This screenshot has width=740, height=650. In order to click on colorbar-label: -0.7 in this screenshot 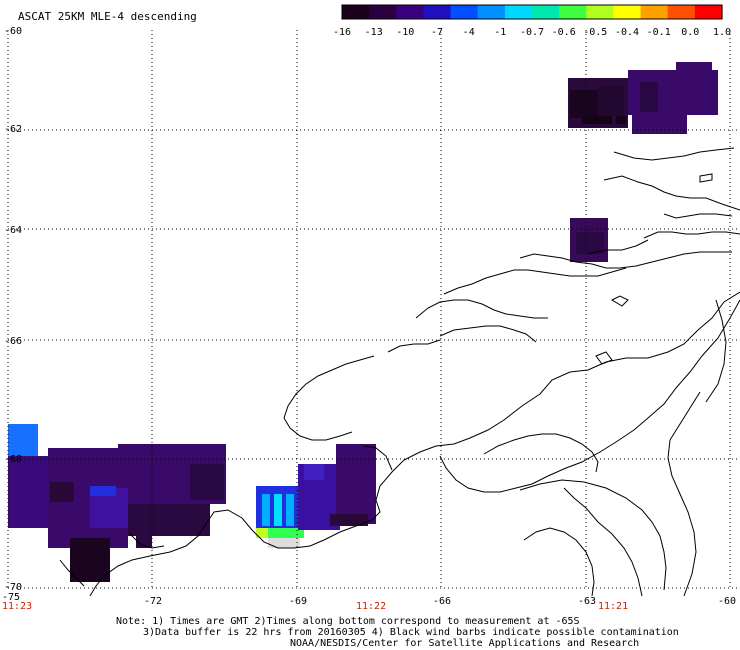, I will do `click(532, 32)`.